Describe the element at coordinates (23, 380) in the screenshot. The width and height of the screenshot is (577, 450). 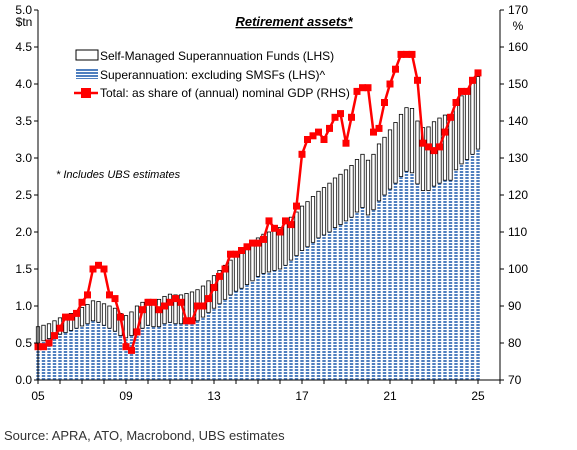
I see `left-tick-label: 0.0` at that location.